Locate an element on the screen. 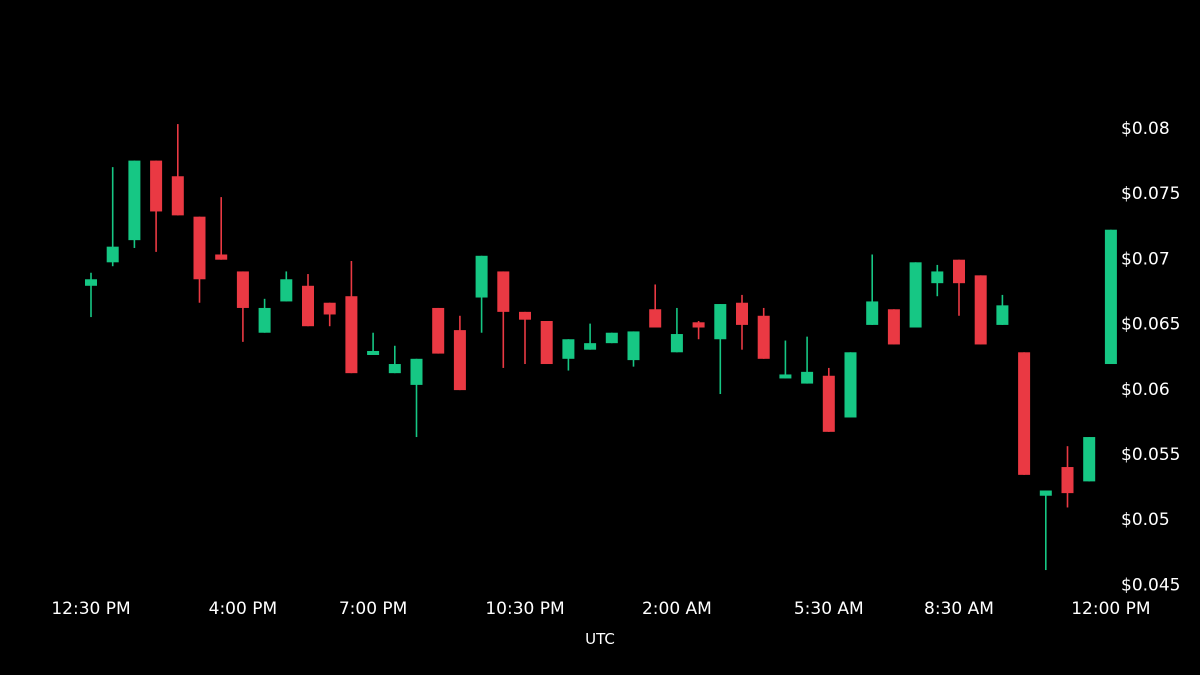  y-tick-label: $0.07 is located at coordinates (1145, 259).